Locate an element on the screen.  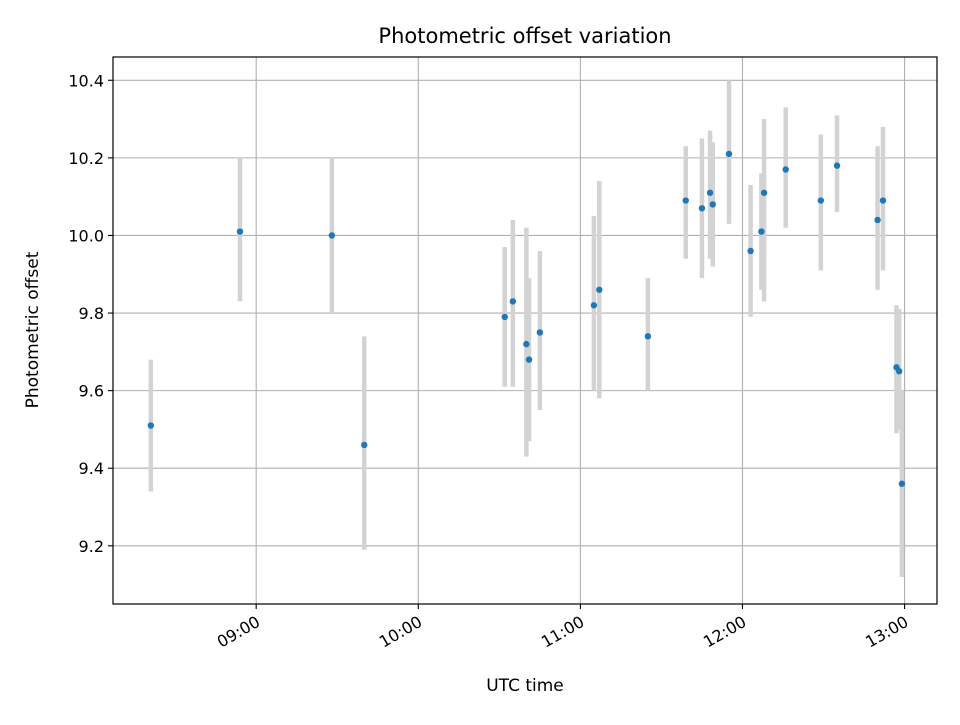
chart-title: Photometric offset variation is located at coordinates (524, 36).